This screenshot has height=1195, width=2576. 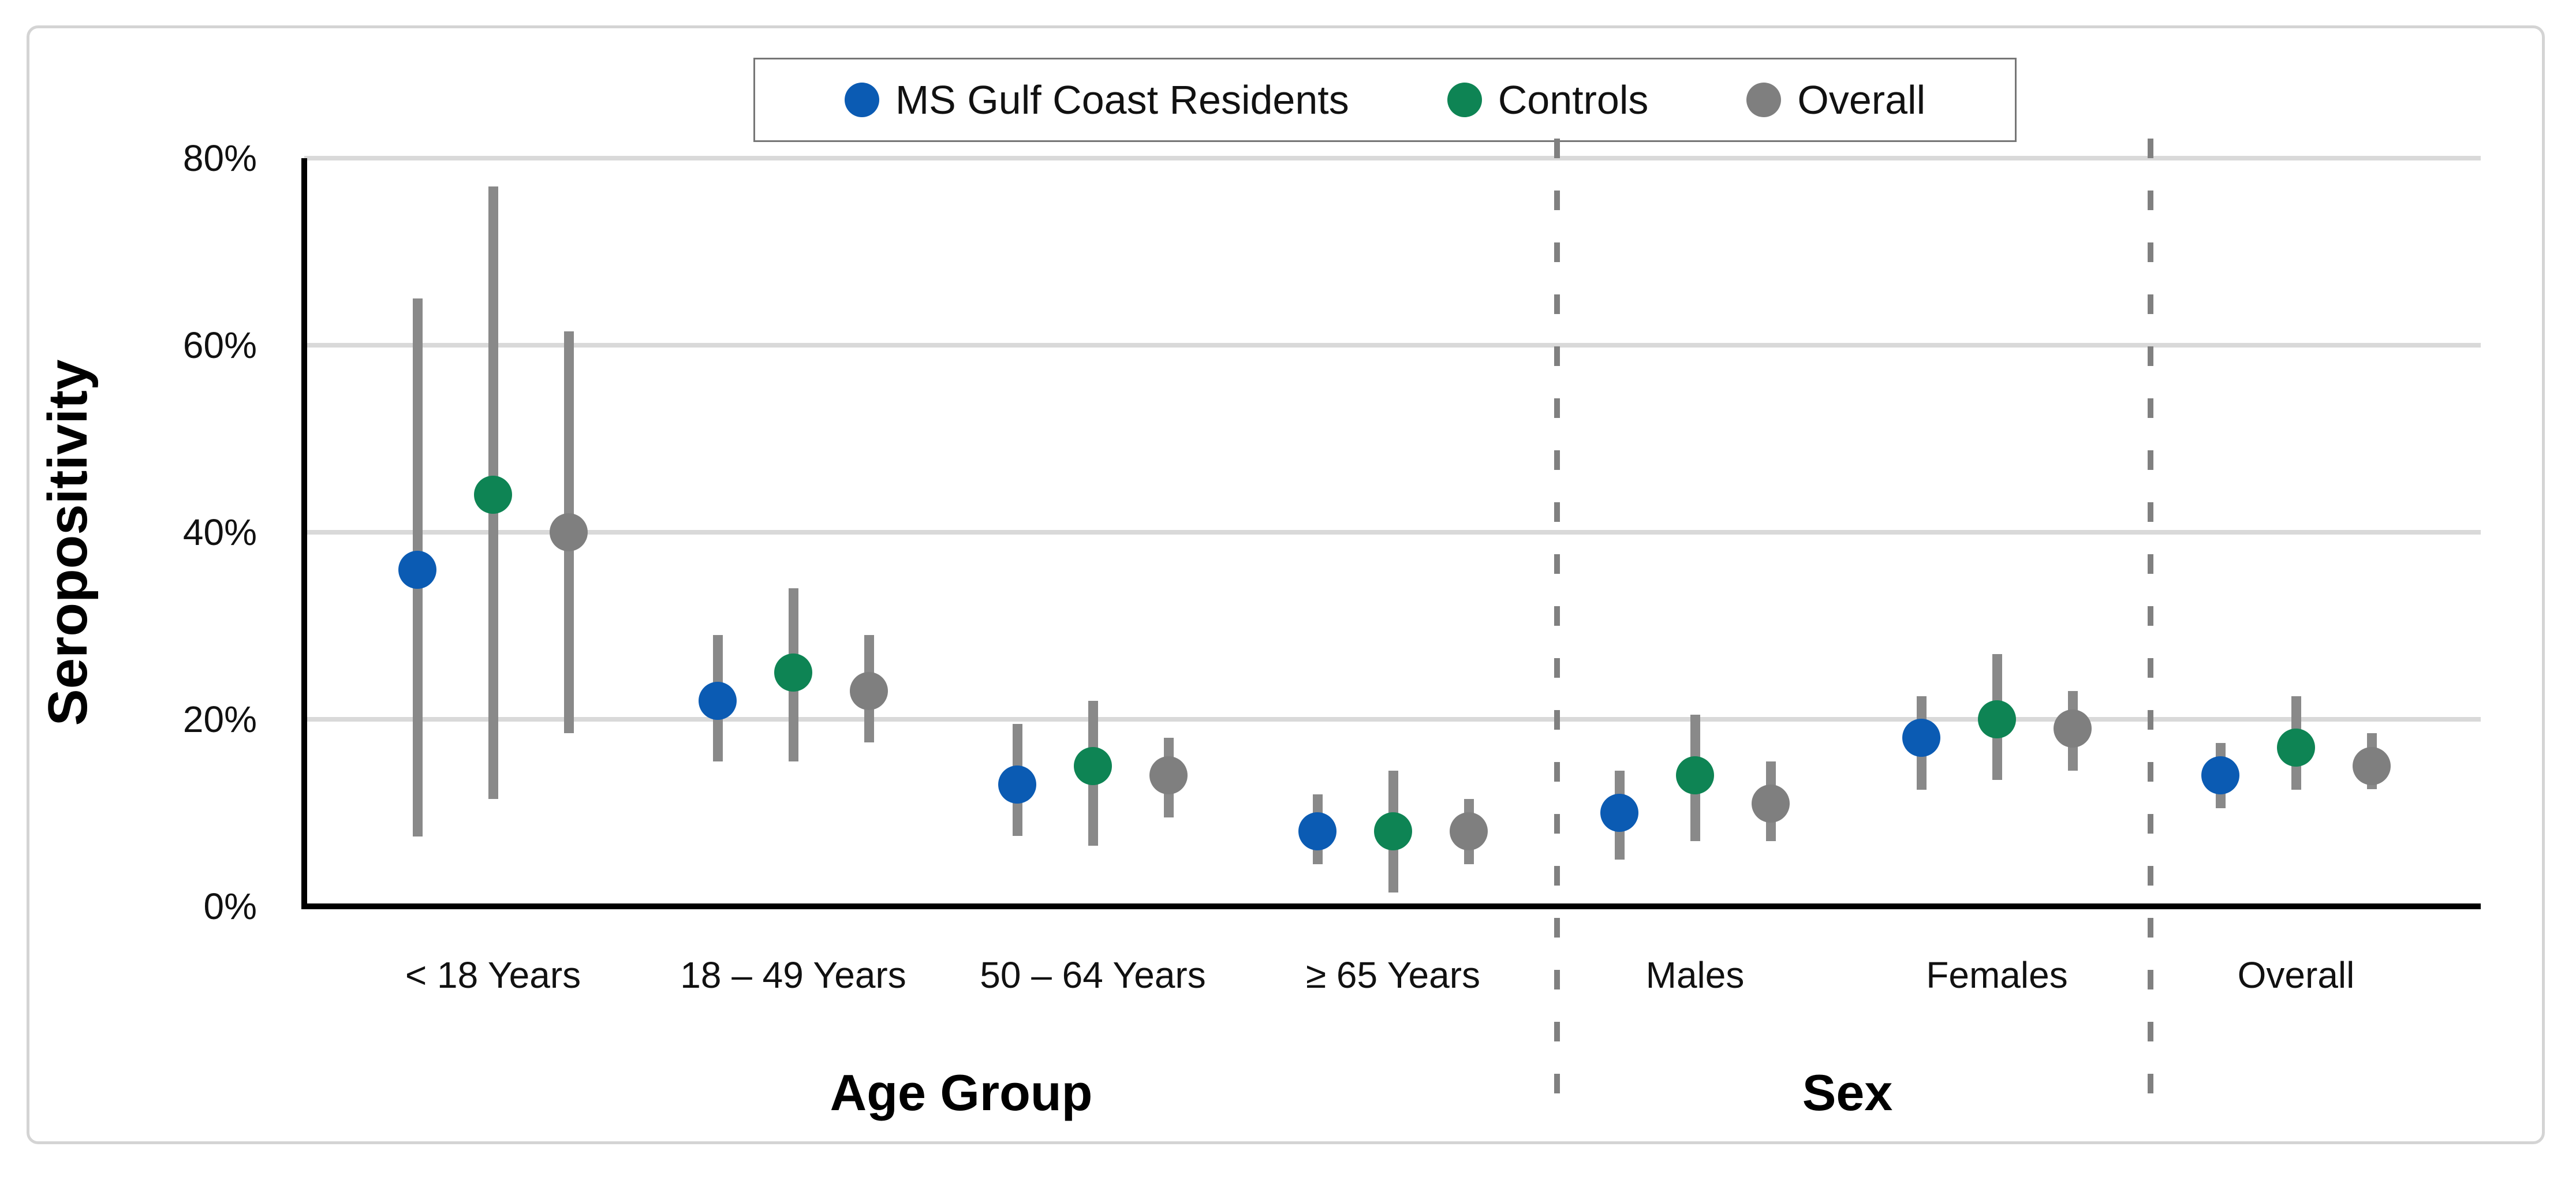 What do you see at coordinates (961, 1092) in the screenshot?
I see `x-group-title: Age Group` at bounding box center [961, 1092].